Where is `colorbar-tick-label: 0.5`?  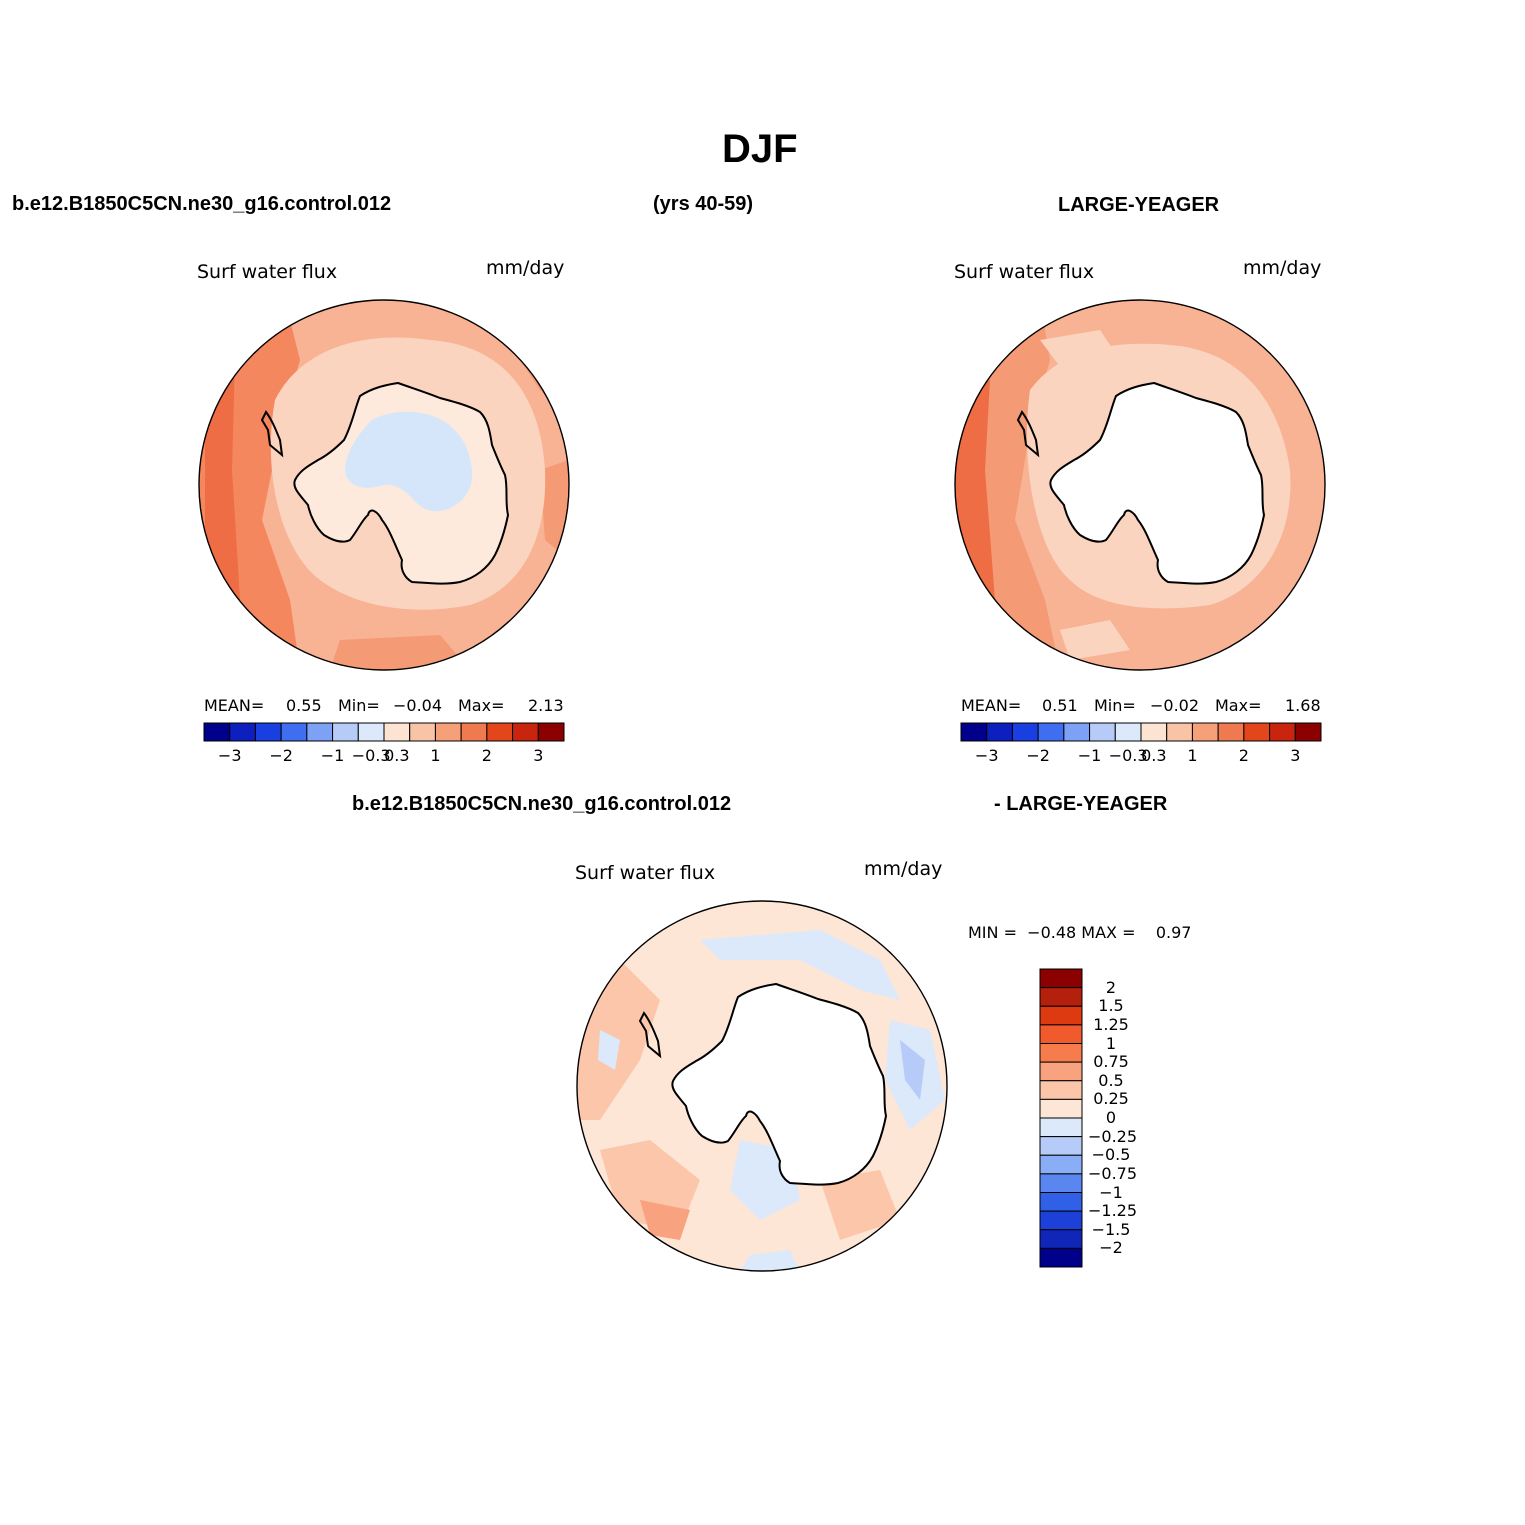
colorbar-tick-label: 0.5 is located at coordinates (1111, 1080).